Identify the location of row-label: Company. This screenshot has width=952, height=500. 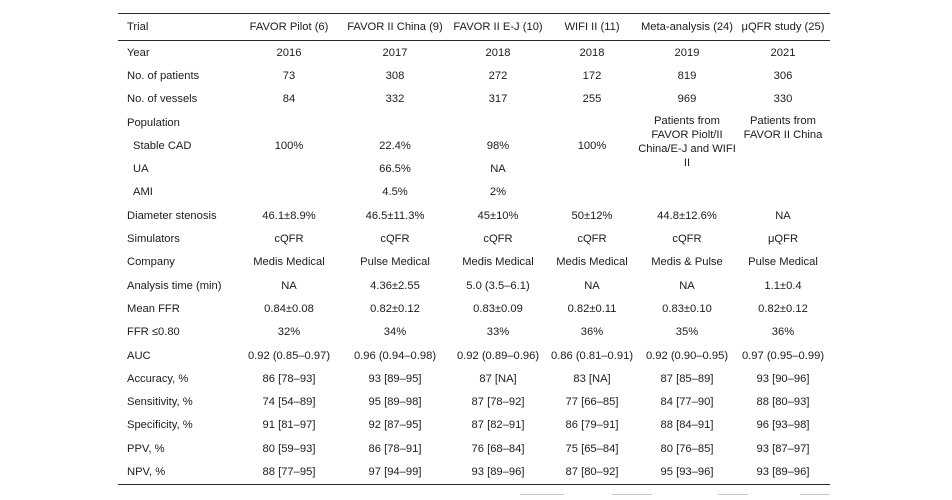
(151, 262).